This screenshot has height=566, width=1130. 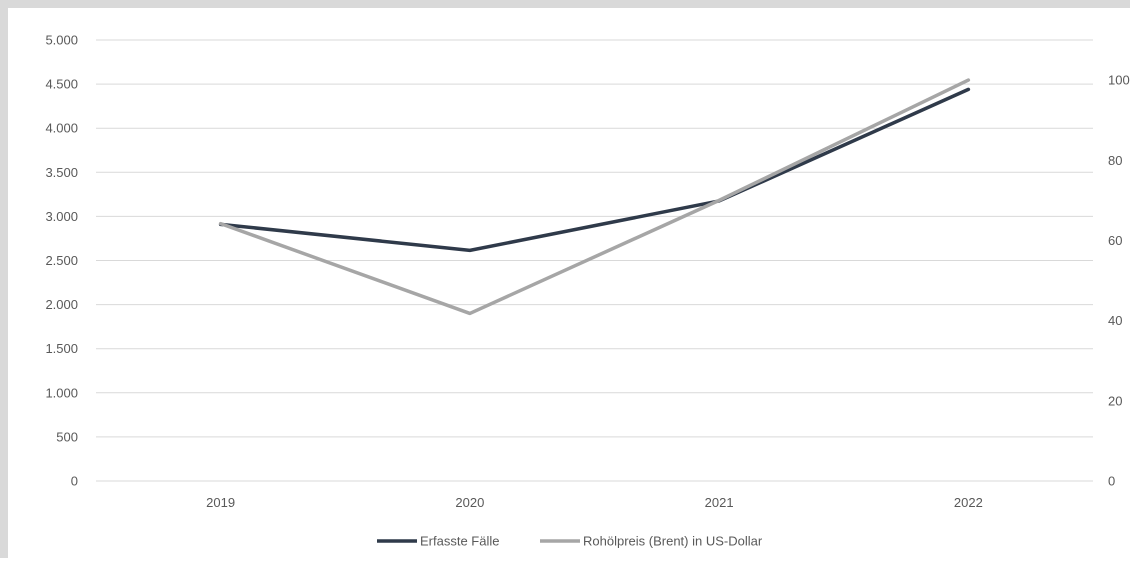 I want to click on y-left-tick-label: 0, so click(x=74, y=481).